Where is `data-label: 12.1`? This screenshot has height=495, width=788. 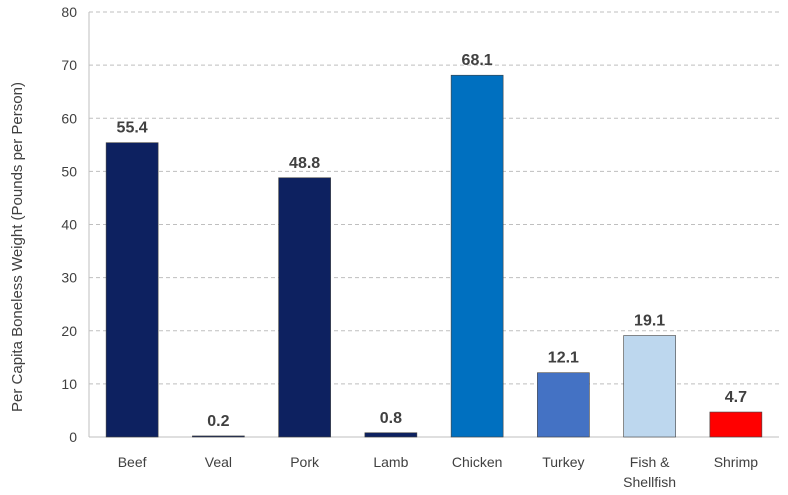
data-label: 12.1 is located at coordinates (563, 358).